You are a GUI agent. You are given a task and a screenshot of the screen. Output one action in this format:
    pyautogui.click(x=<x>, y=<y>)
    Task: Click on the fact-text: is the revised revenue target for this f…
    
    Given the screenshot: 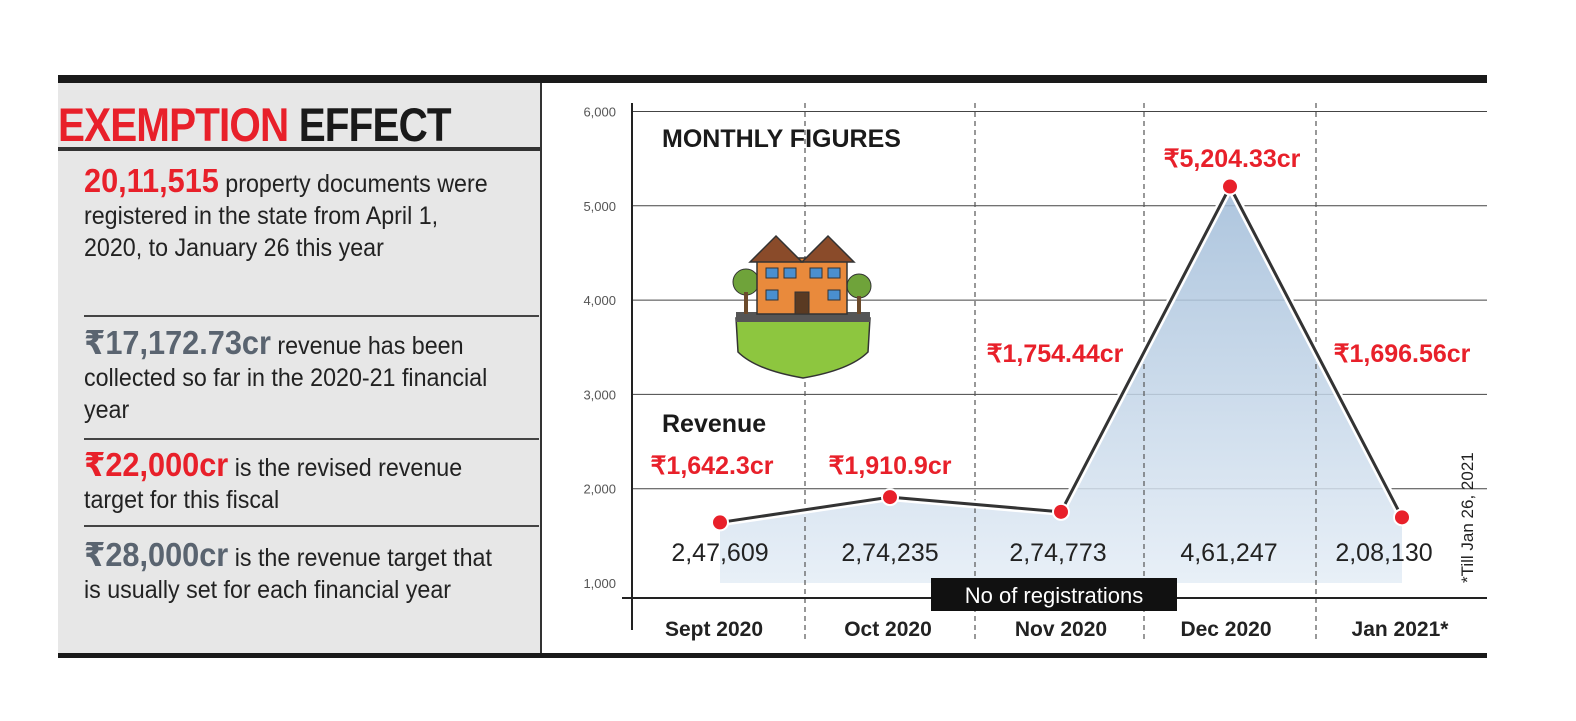 What is the action you would take?
    pyautogui.click(x=273, y=484)
    